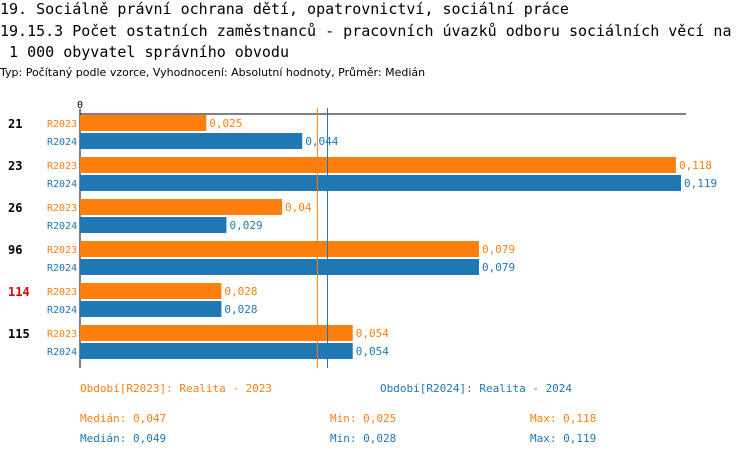  I want to click on category-label: 23, so click(15, 166).